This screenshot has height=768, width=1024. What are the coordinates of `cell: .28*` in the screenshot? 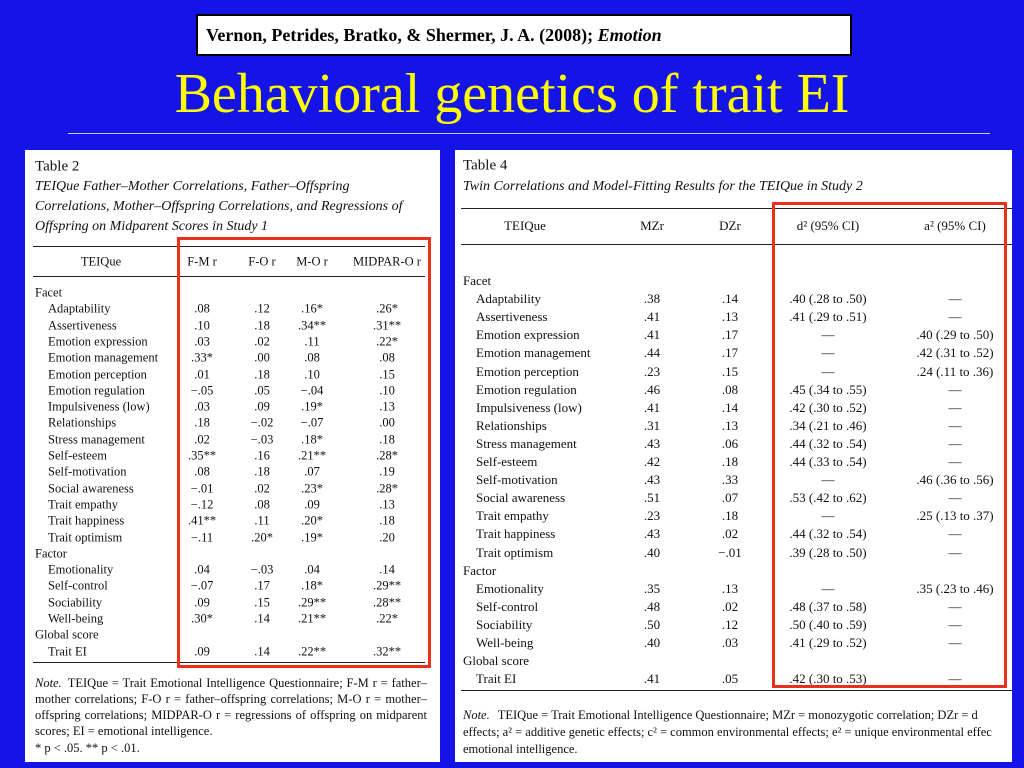 It's located at (387, 455).